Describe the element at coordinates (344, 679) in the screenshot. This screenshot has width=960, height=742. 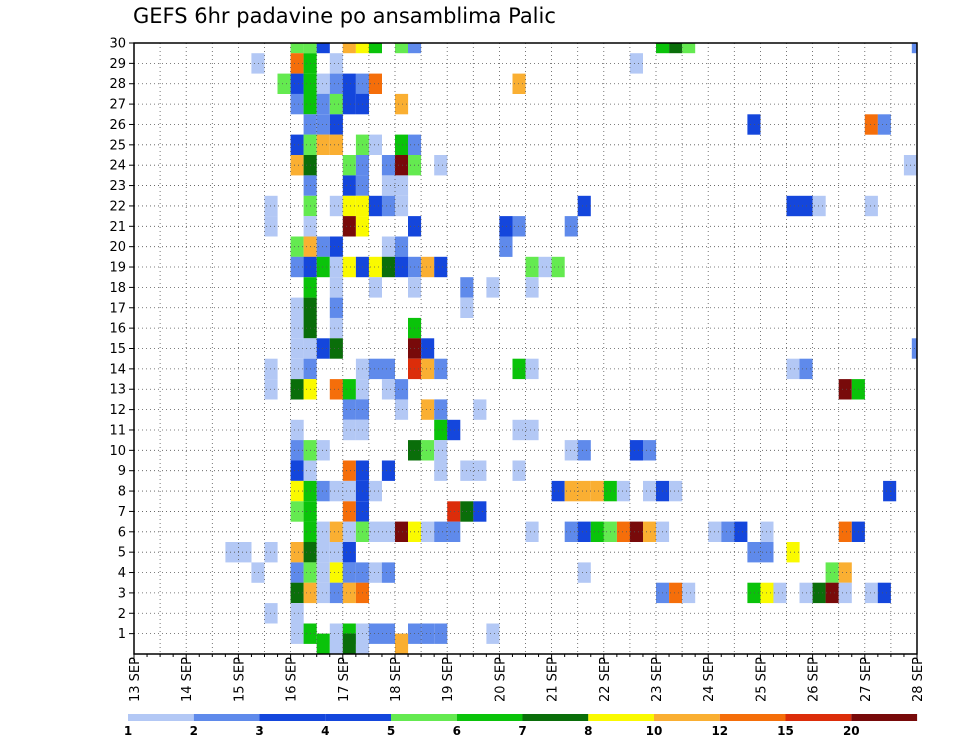
I see `x-tick-label: 17 SEP` at that location.